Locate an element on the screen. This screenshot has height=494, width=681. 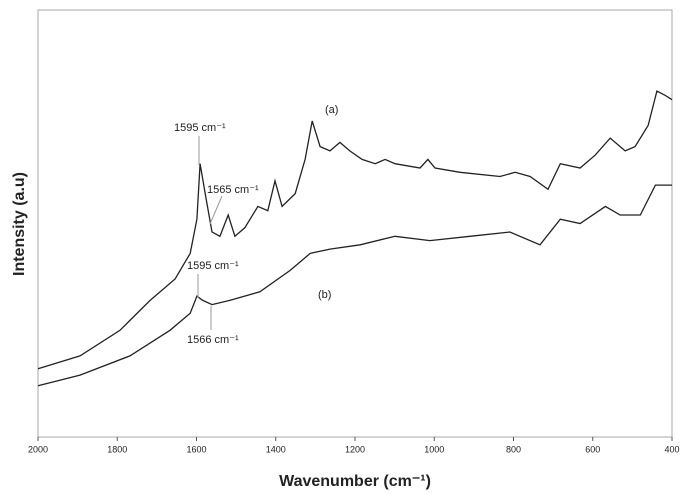
x-tick-label: 1400 is located at coordinates (276, 449).